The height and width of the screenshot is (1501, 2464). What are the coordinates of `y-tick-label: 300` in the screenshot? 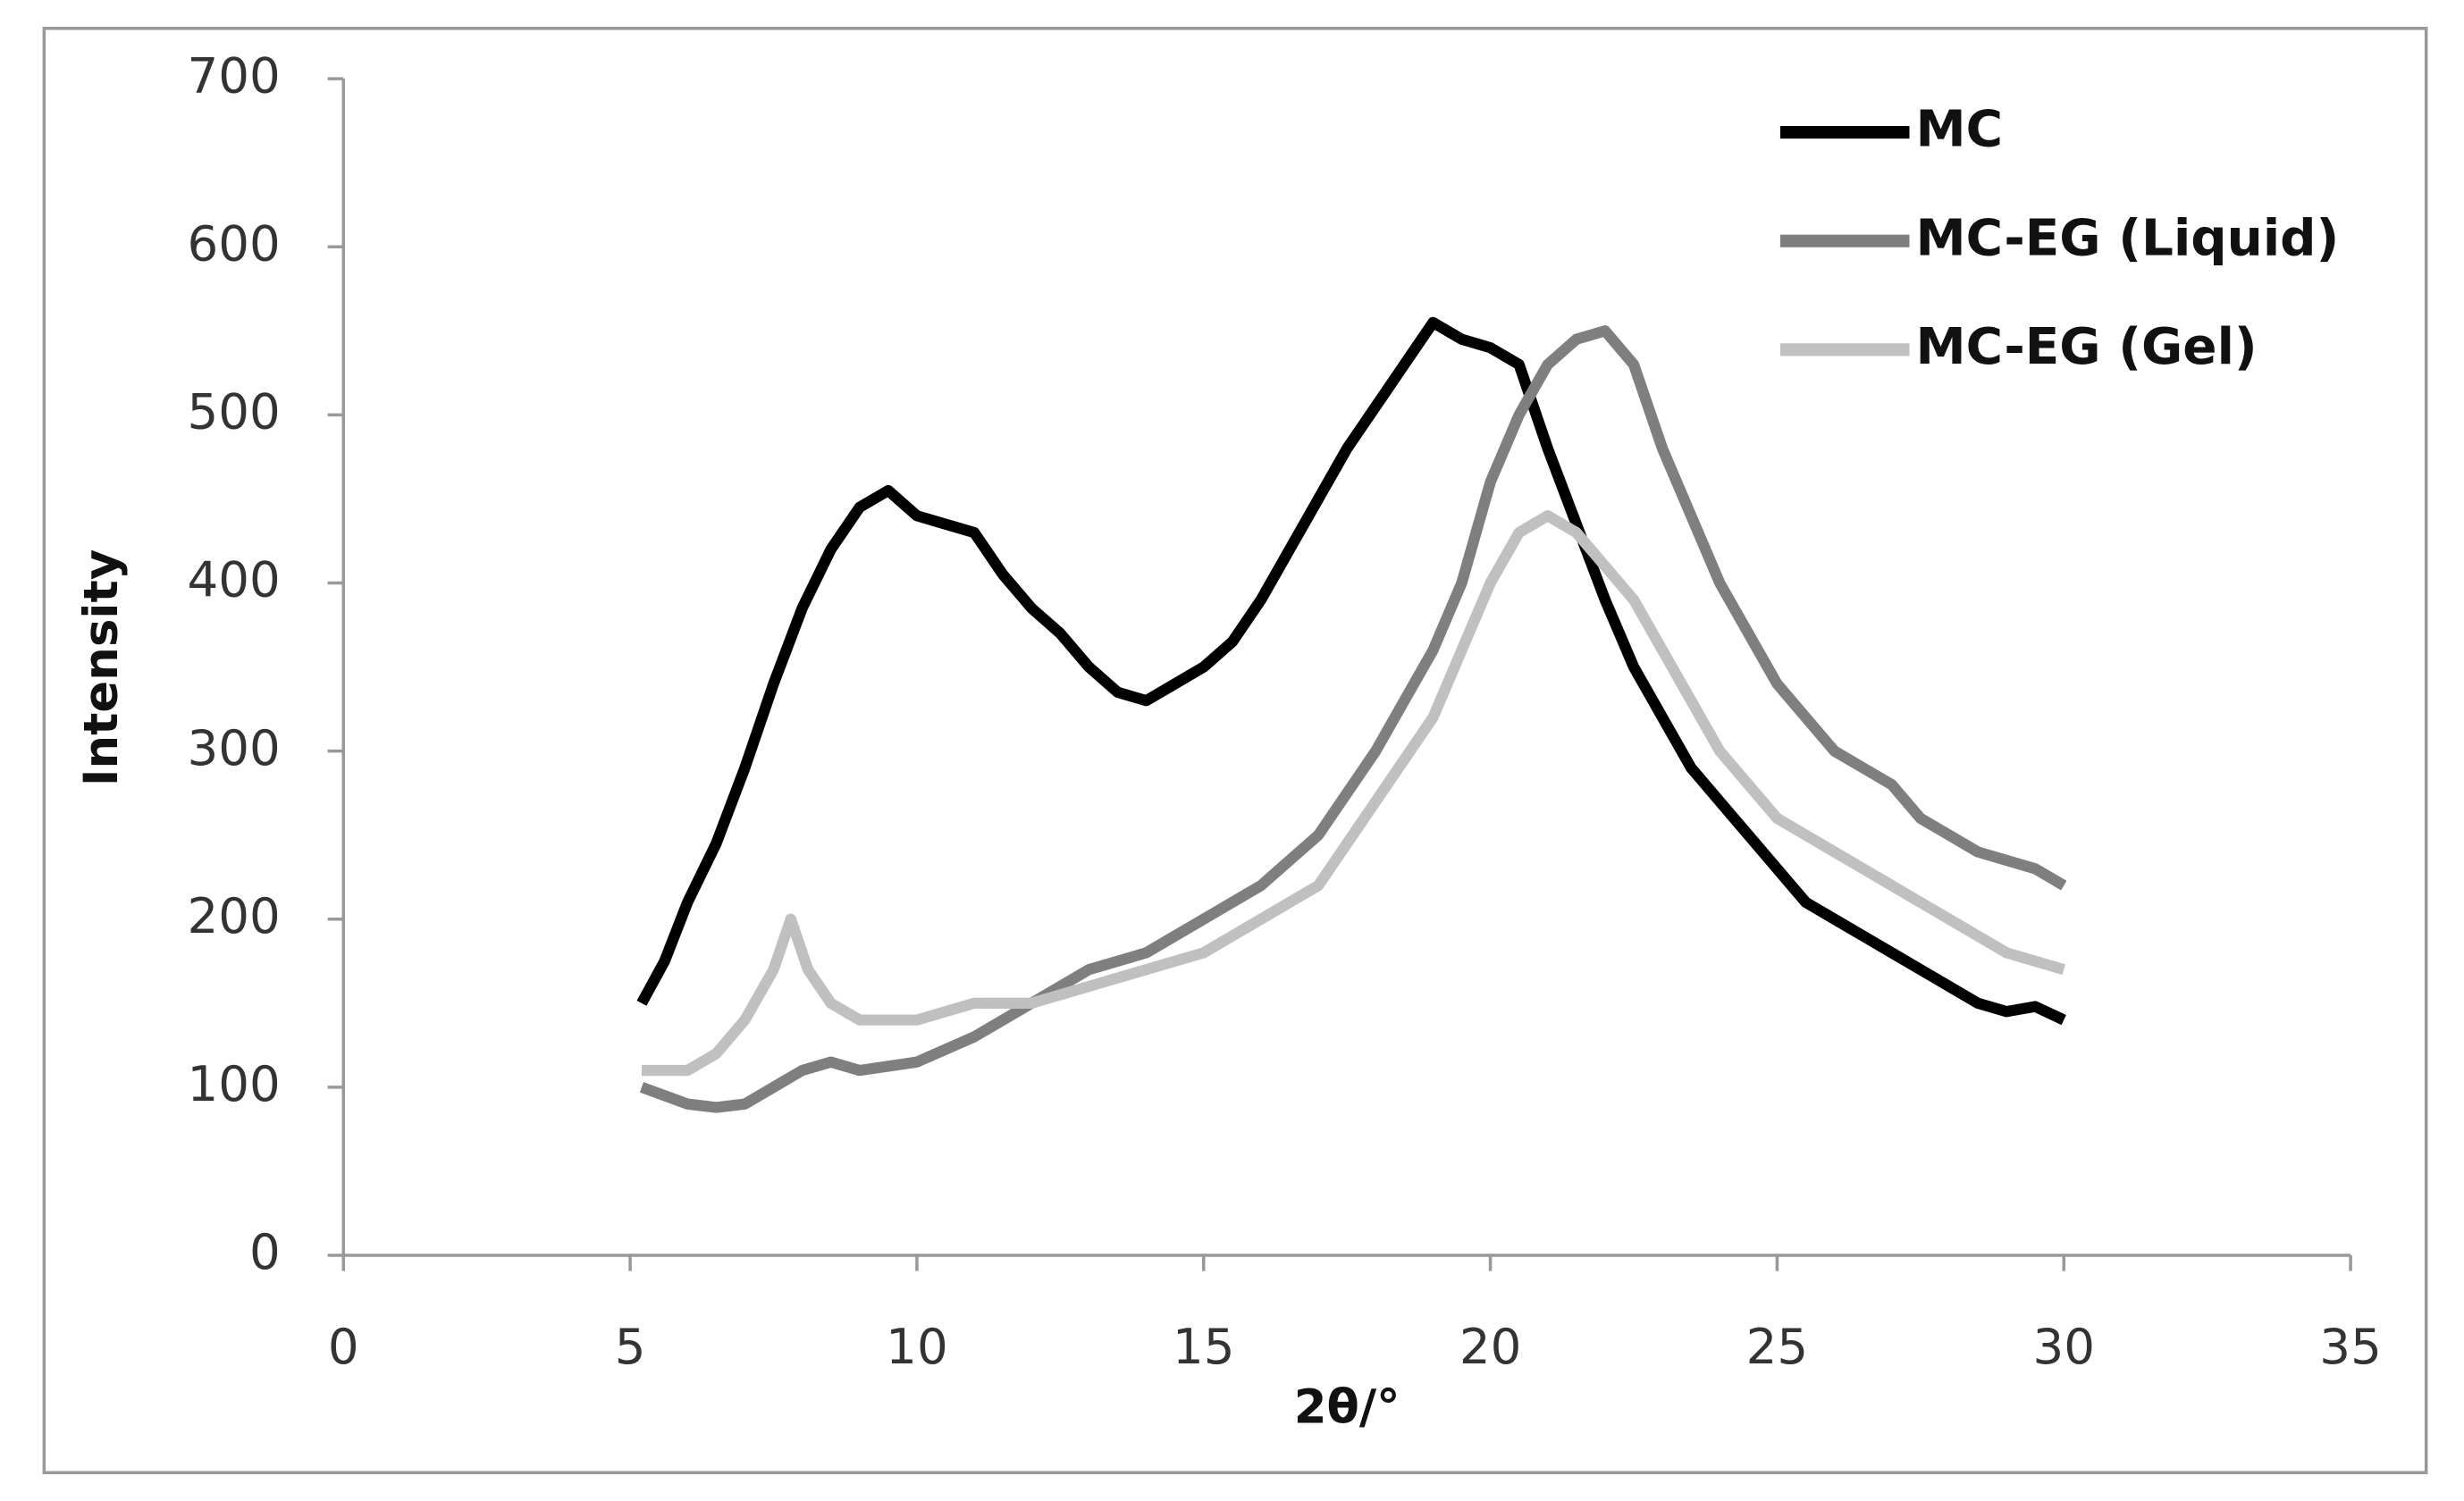 It's located at (234, 747).